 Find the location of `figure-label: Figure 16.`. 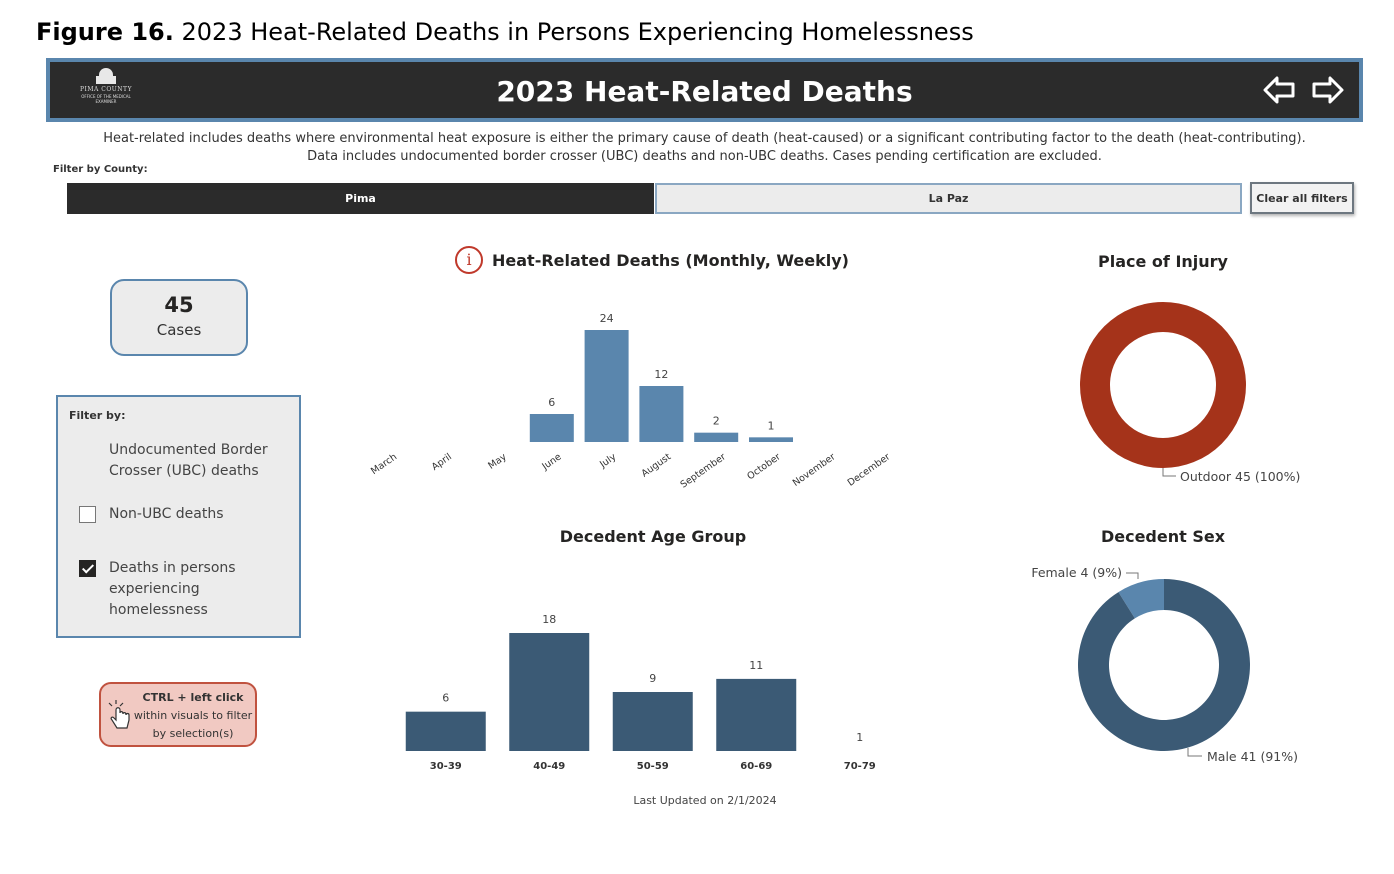

figure-label: Figure 16. is located at coordinates (105, 32).